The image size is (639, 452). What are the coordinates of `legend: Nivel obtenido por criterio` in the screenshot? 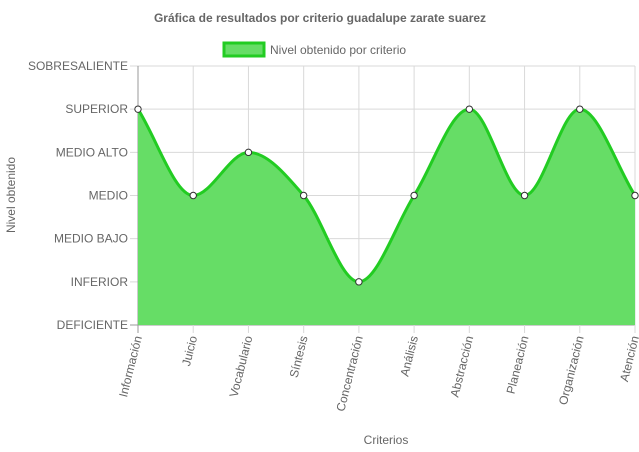 It's located at (314, 49).